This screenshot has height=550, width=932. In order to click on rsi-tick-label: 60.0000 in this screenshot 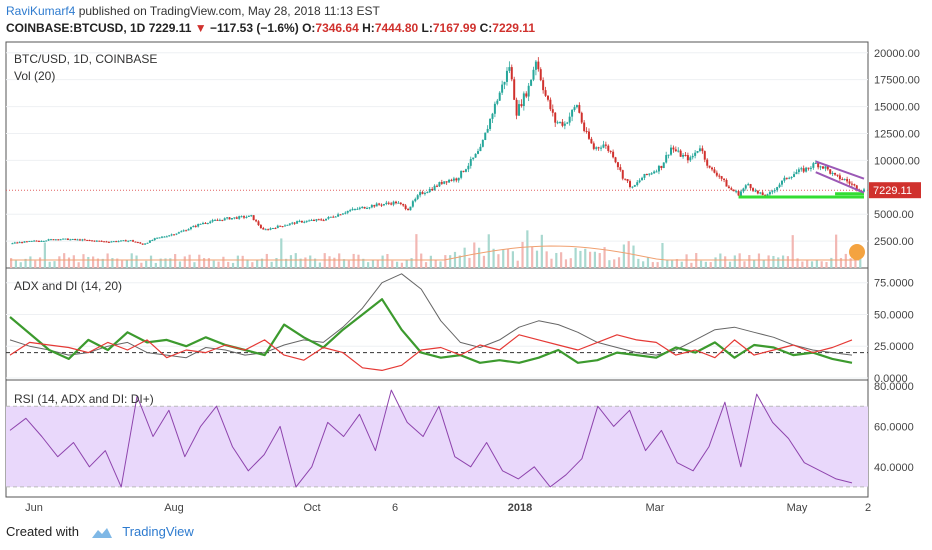, I will do `click(894, 427)`.